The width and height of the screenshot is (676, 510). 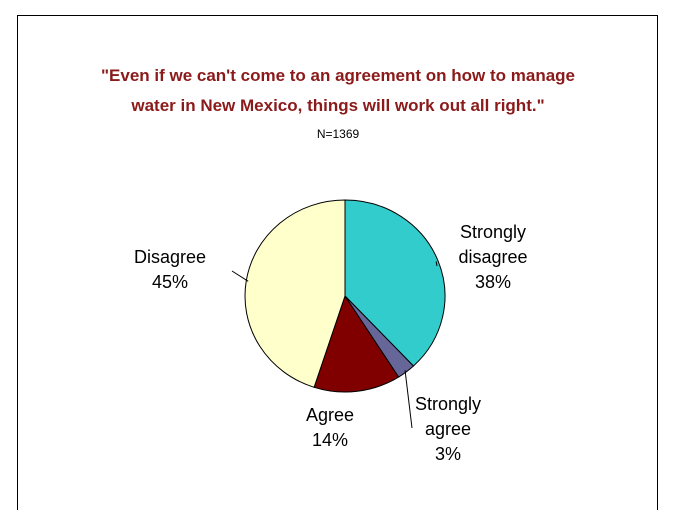 I want to click on slice-label-agree: Agree 14%, so click(x=330, y=427).